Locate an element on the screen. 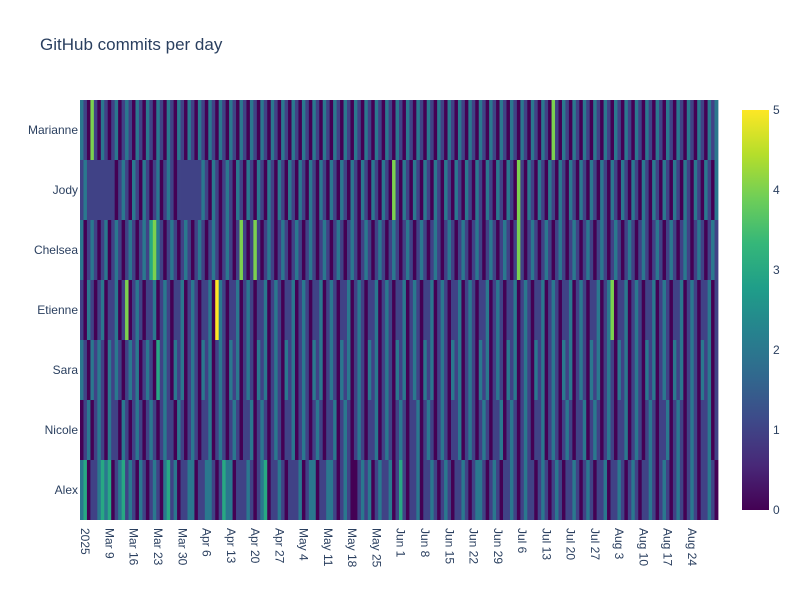 Image resolution: width=800 pixels, height=605 pixels. colorbar-tick-label: 5 is located at coordinates (776, 110).